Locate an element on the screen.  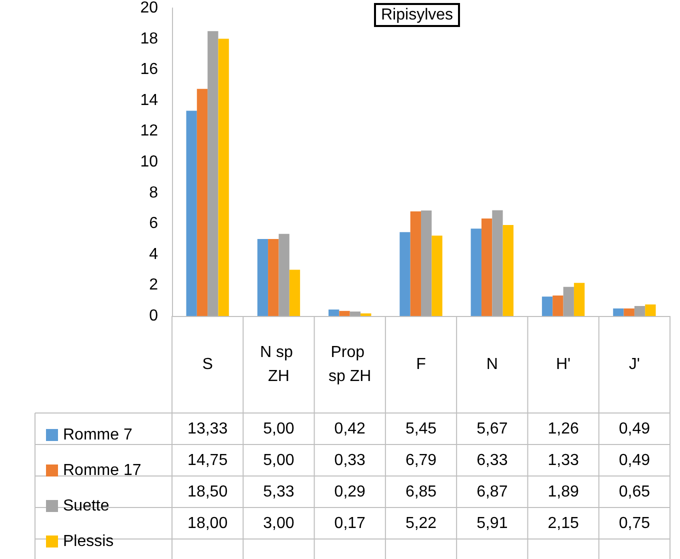
legend-label: Suette is located at coordinates (86, 506).